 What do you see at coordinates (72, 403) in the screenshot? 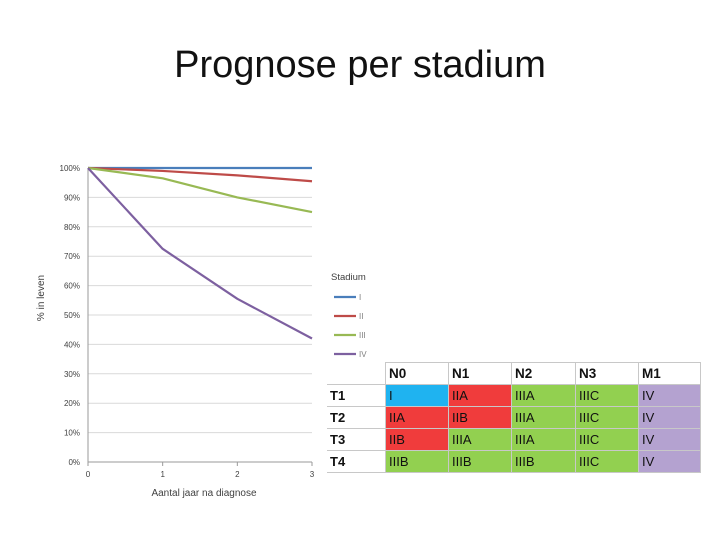
I see `y-tick-label: 20%` at bounding box center [72, 403].